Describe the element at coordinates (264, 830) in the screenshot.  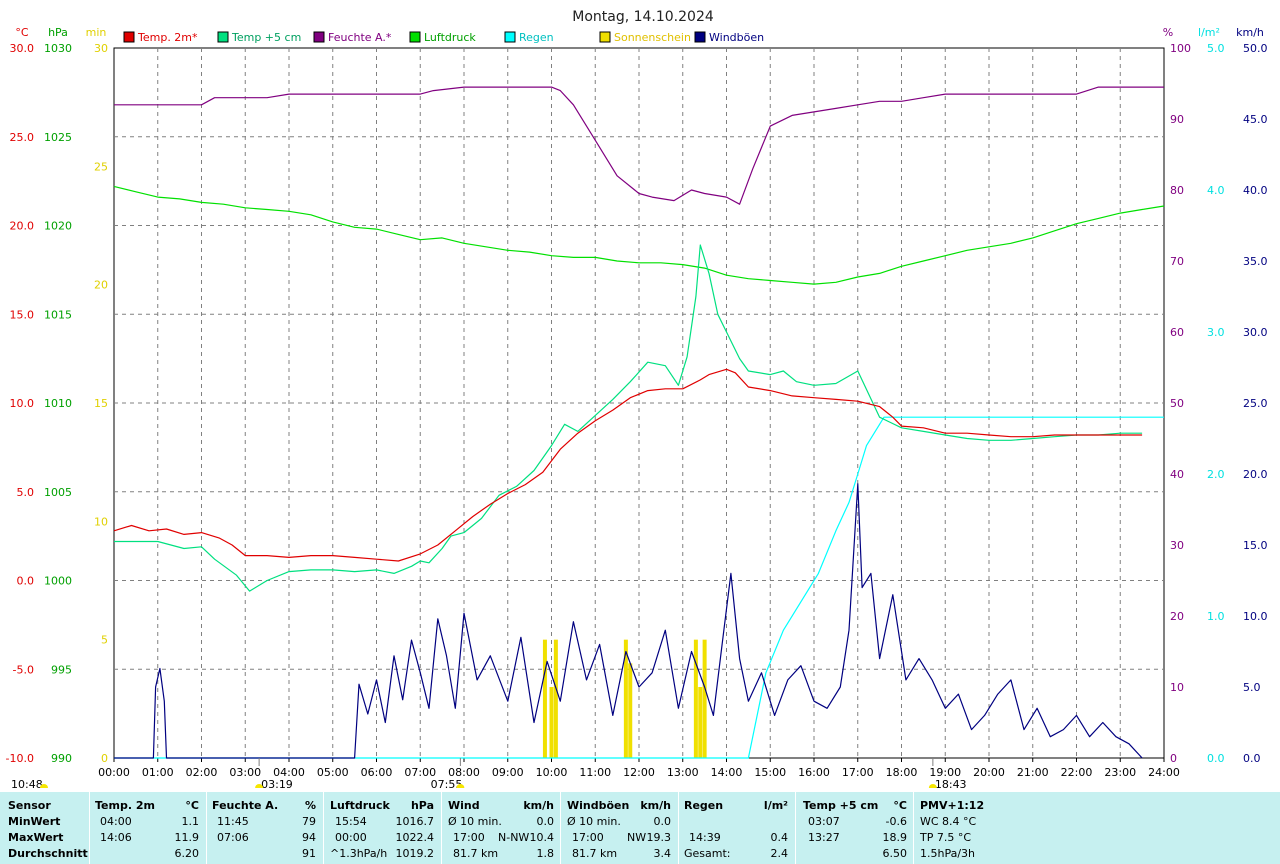
I see `stats-feuchte-column: Feuchte A. % 11:45 79 07:06 94 91` at that location.